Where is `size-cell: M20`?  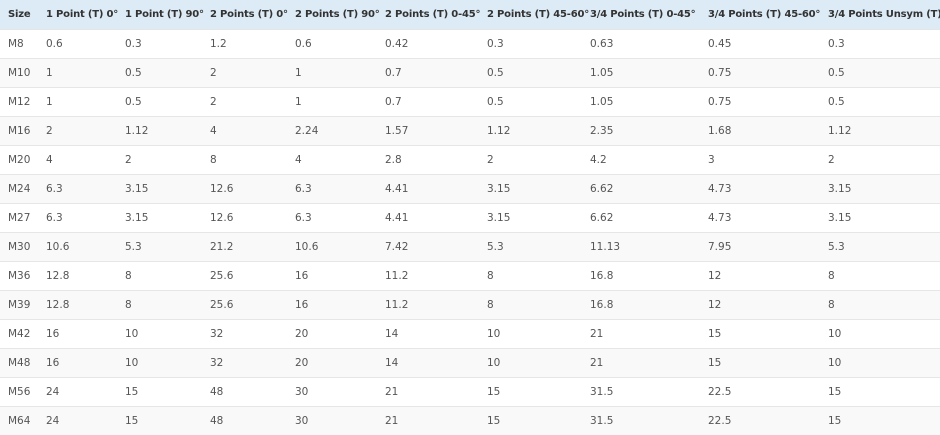
size-cell: M20 is located at coordinates (19, 160).